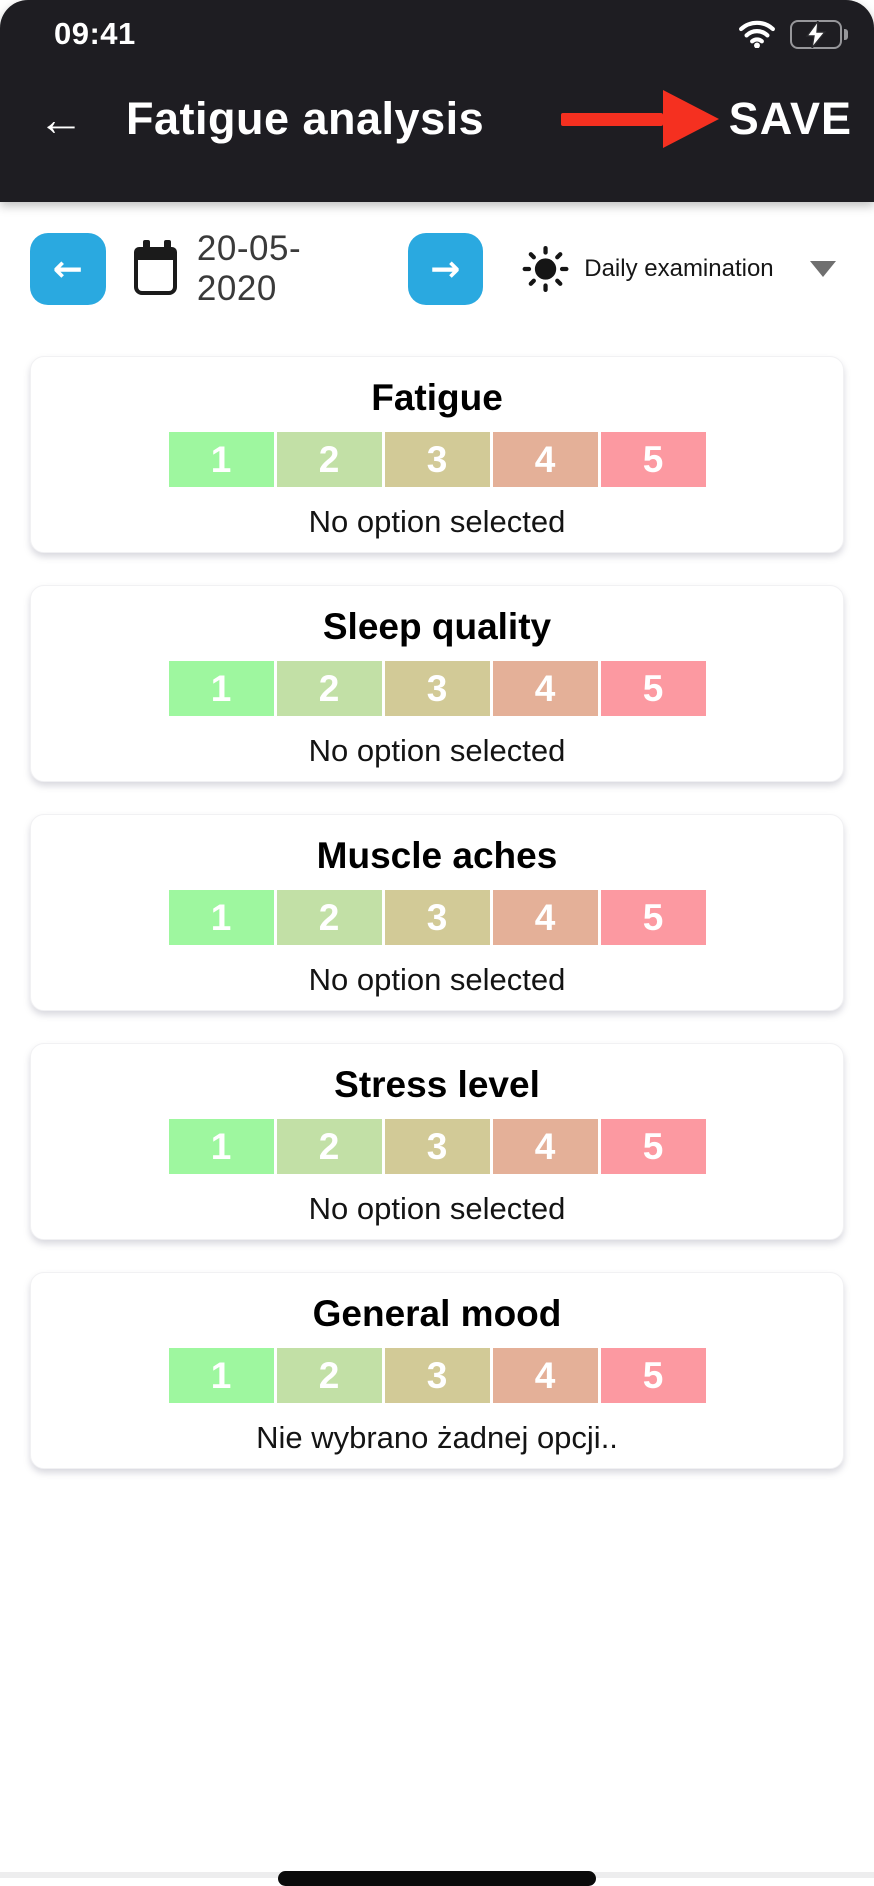  I want to click on battery-bolt-icon, so click(816, 34).